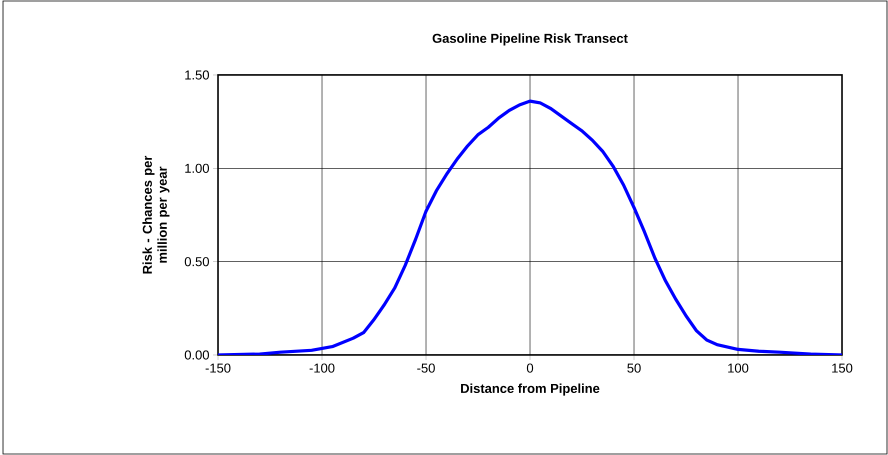 This screenshot has width=888, height=455. What do you see at coordinates (634, 368) in the screenshot?
I see `x-tick-label: 50` at bounding box center [634, 368].